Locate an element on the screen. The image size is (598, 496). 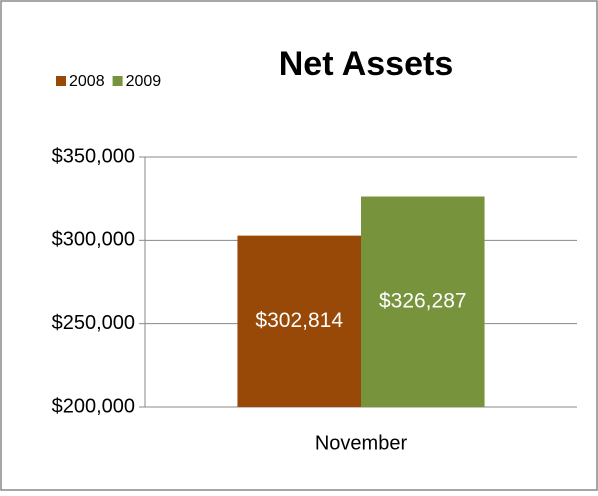
value-label: $326,287 is located at coordinates (423, 300).